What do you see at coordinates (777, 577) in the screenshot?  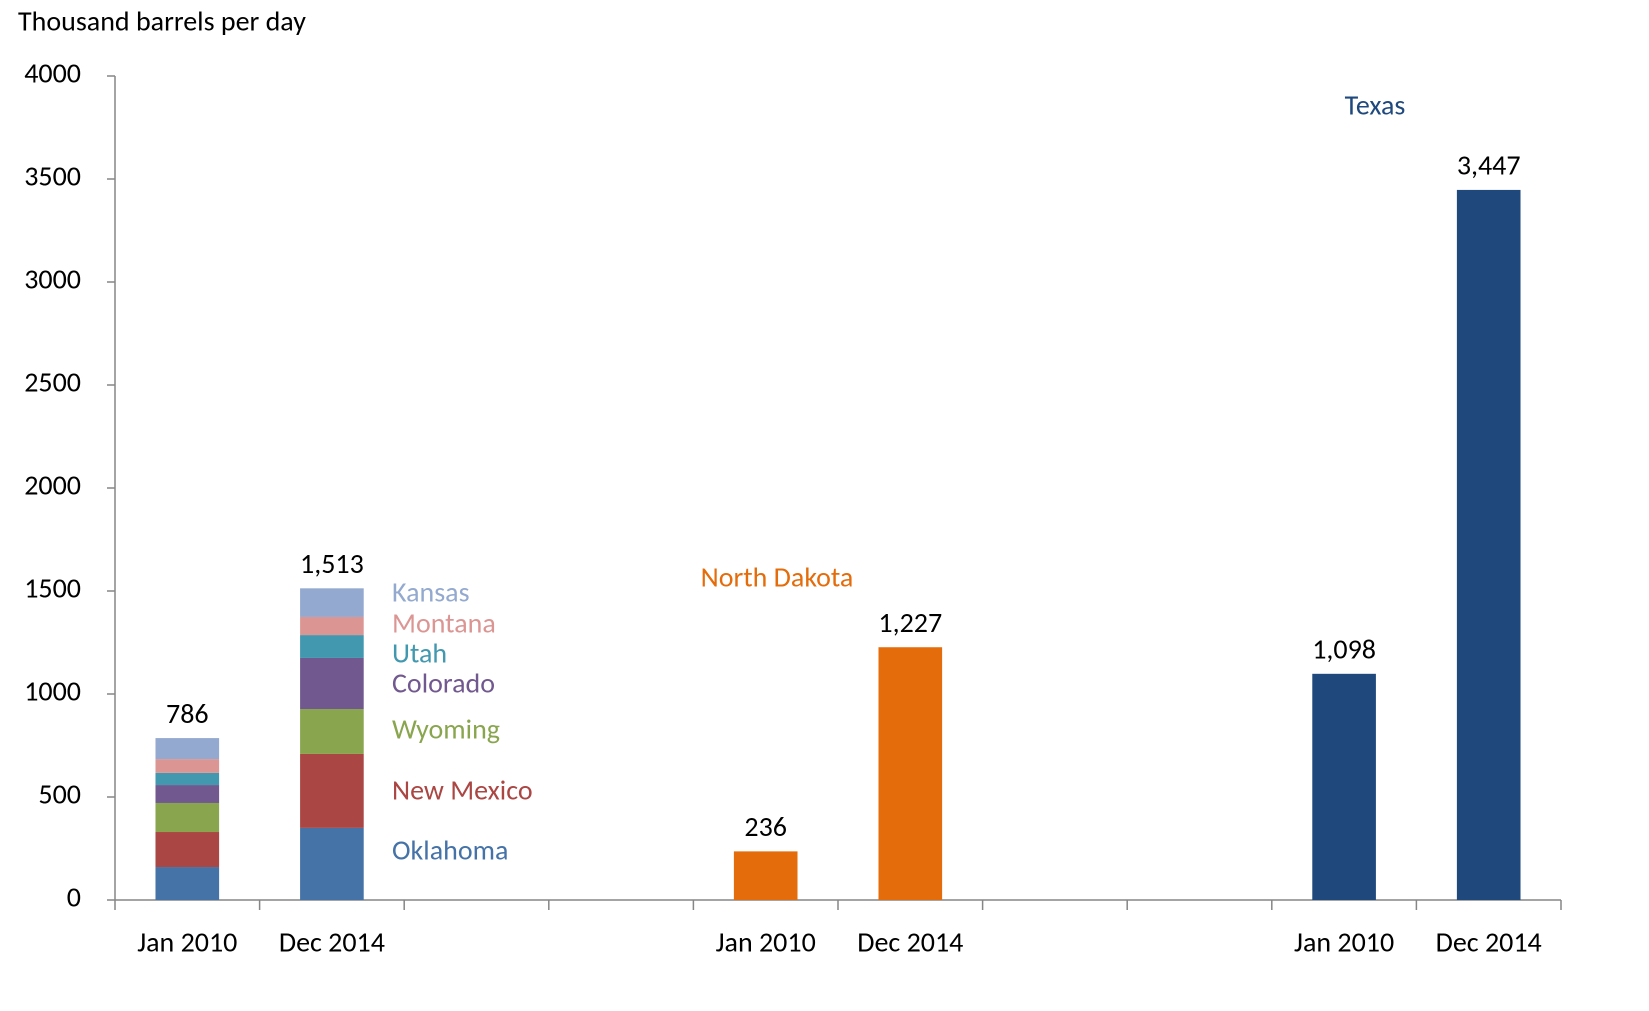 I see `series-label: North Dakota` at bounding box center [777, 577].